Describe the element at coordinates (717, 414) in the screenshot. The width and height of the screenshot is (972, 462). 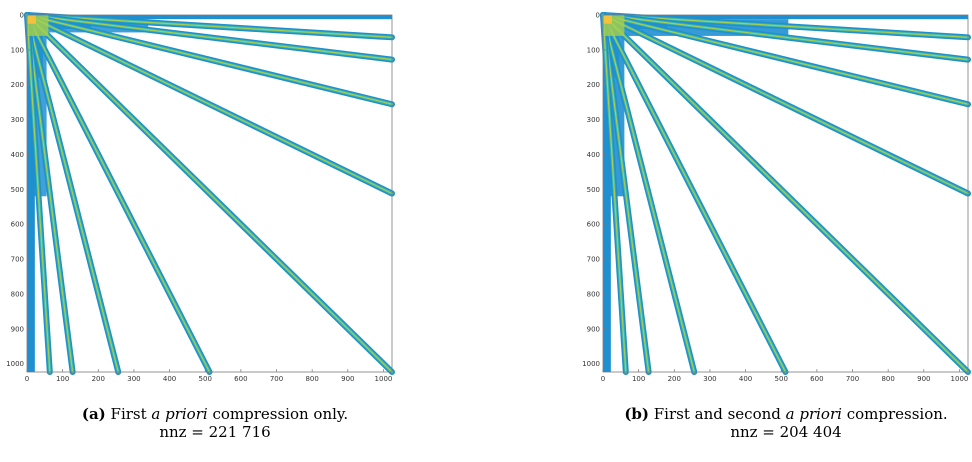
I see `caption-b-text-before: First and second` at that location.